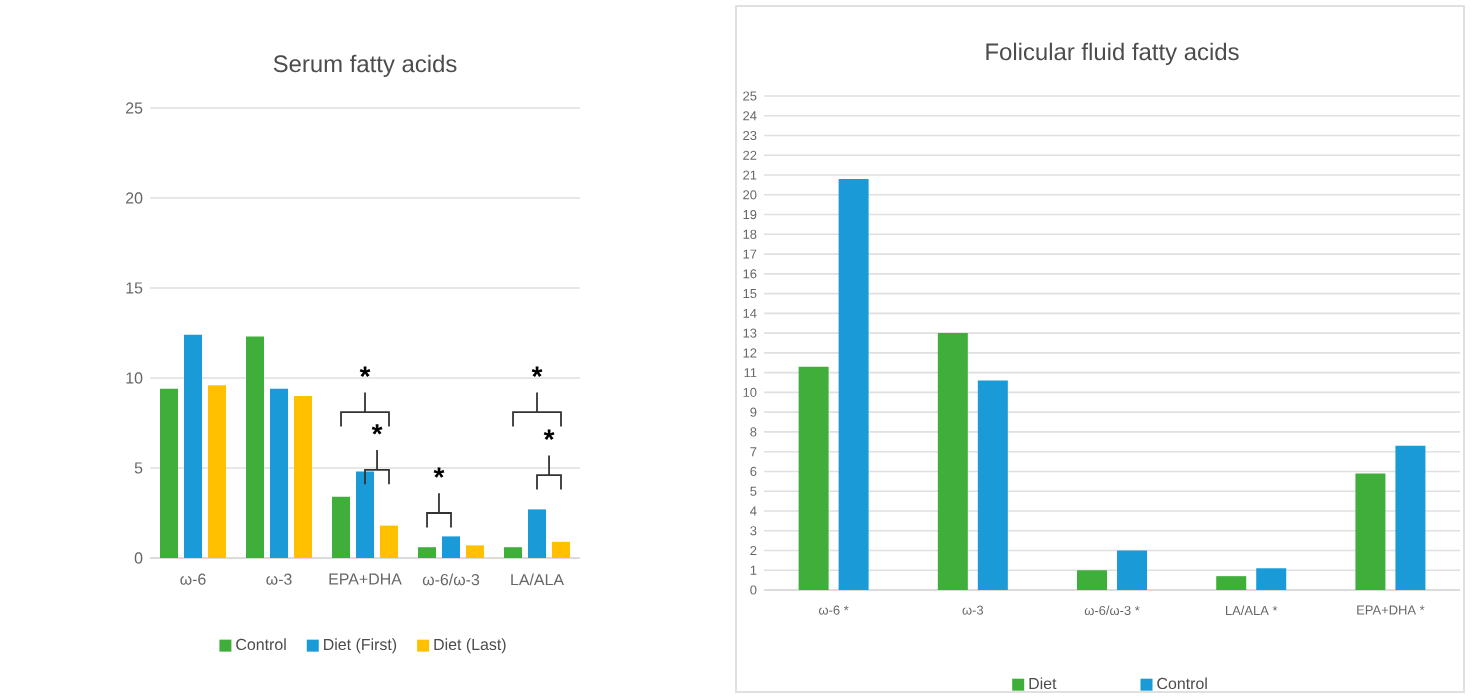 This screenshot has width=1472, height=698. Describe the element at coordinates (365, 66) in the screenshot. I see `chart-title: Serum fatty acids` at that location.